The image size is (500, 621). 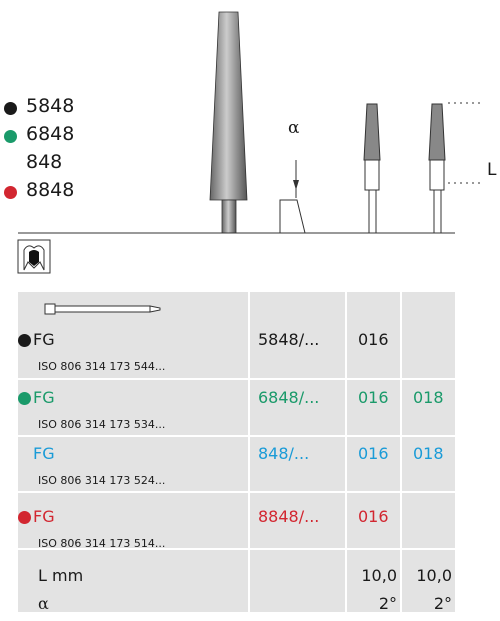 I want to click on footer-label: L mm, so click(x=61, y=575).